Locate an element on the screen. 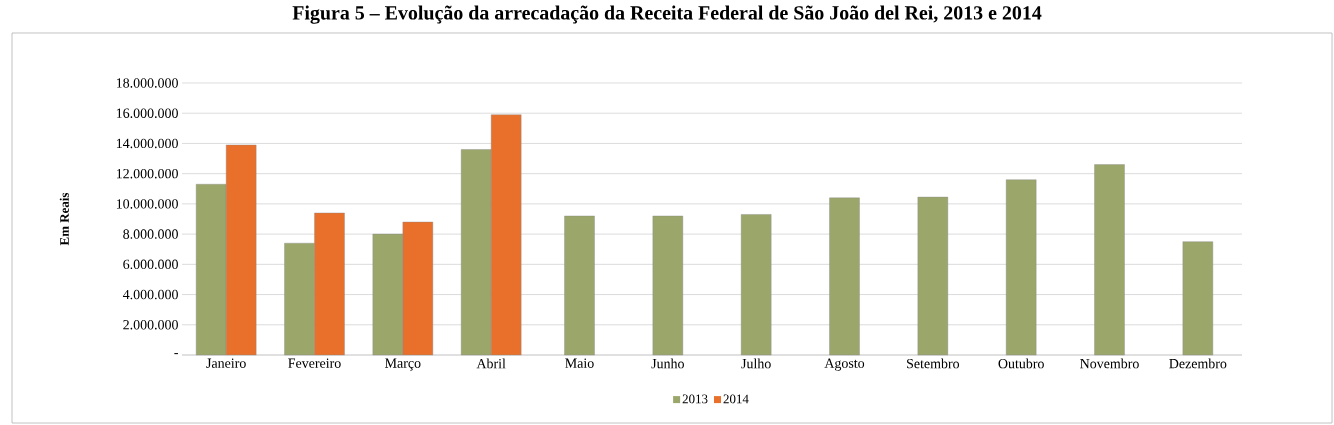  y-tick-label: - is located at coordinates (176, 354).